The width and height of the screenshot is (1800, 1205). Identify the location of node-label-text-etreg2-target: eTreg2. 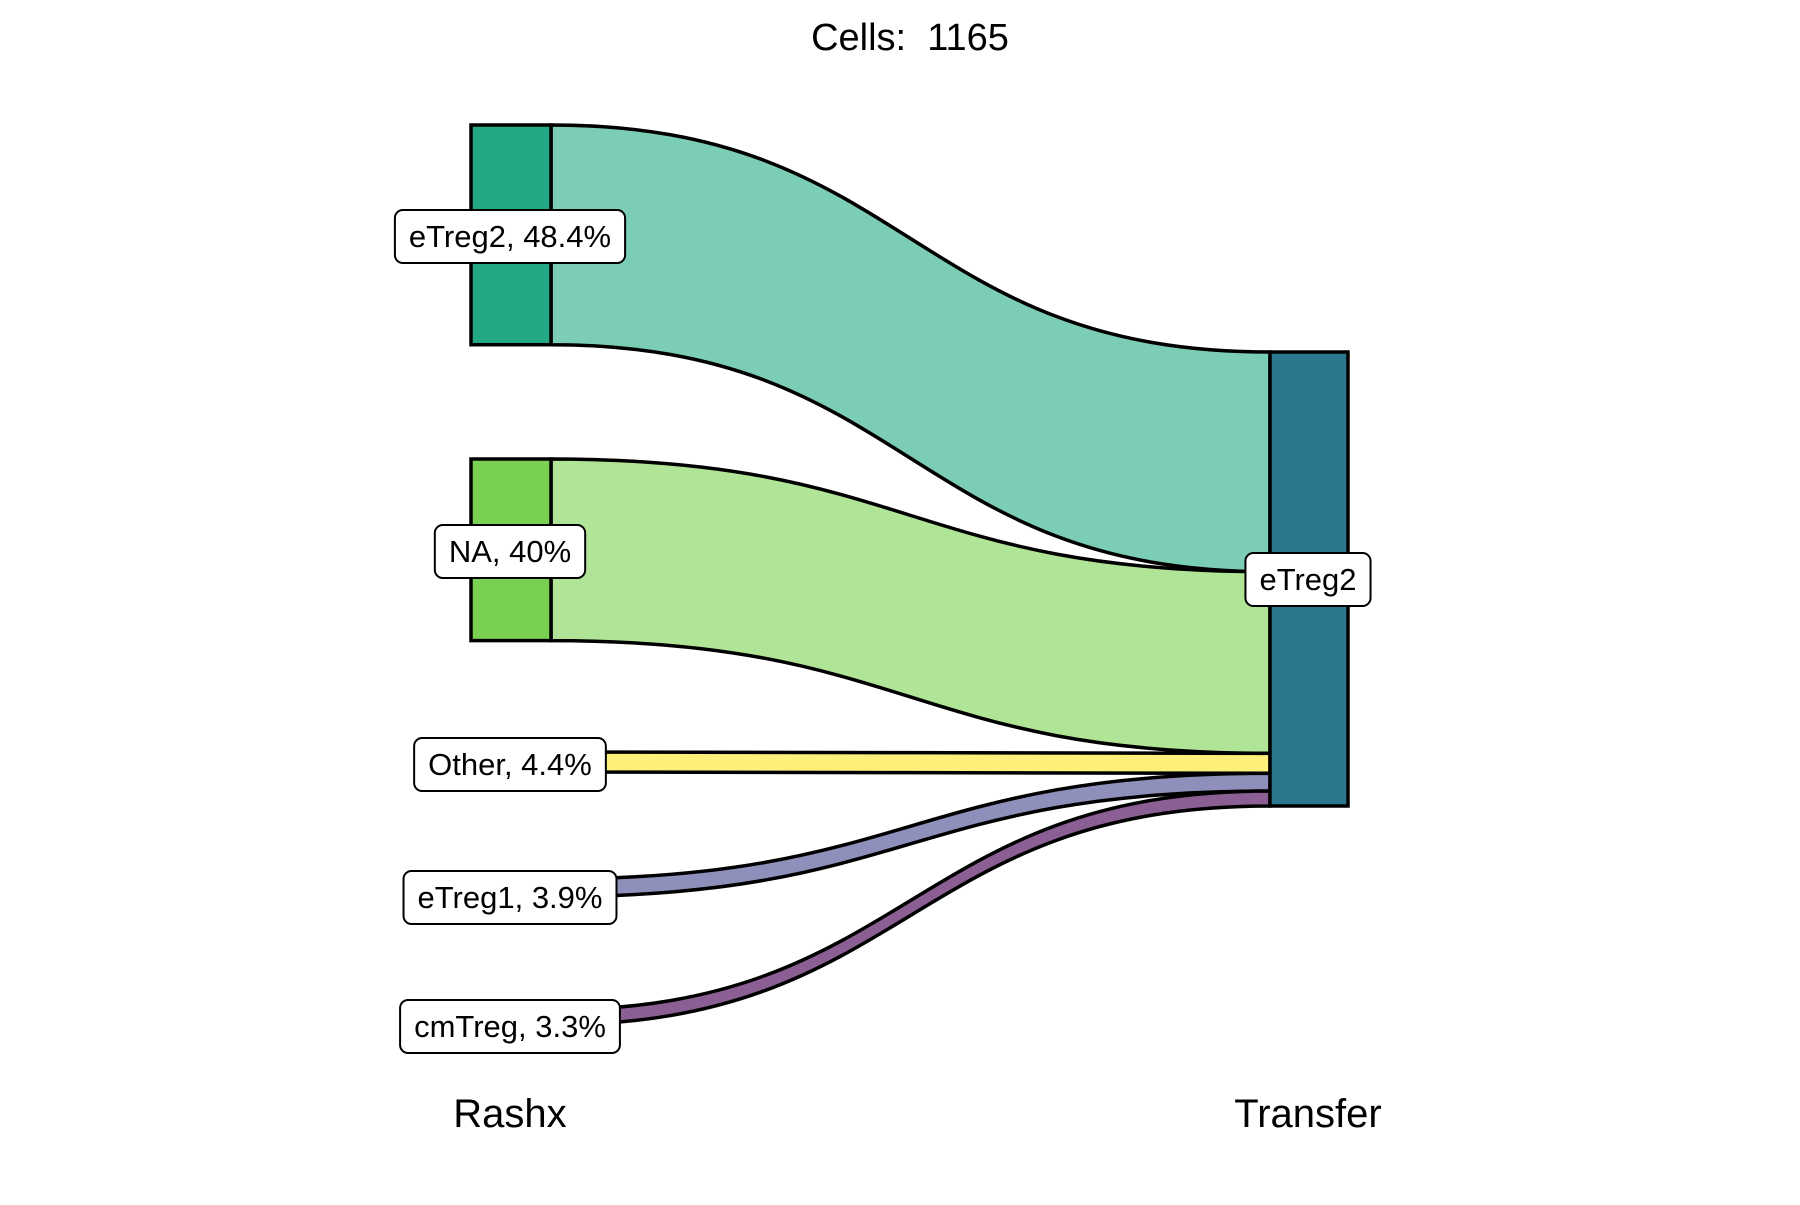
(1307, 579).